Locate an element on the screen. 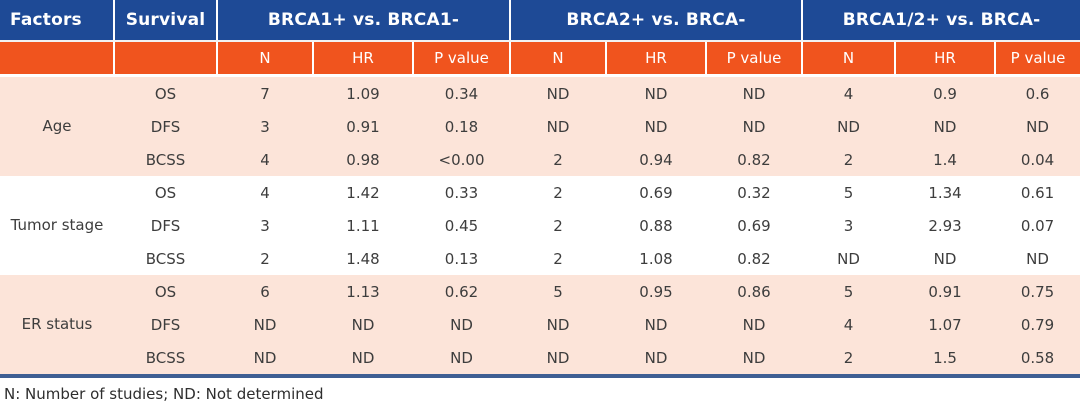 This screenshot has height=416, width=1080. data-cell: 0.79 is located at coordinates (1037, 324).